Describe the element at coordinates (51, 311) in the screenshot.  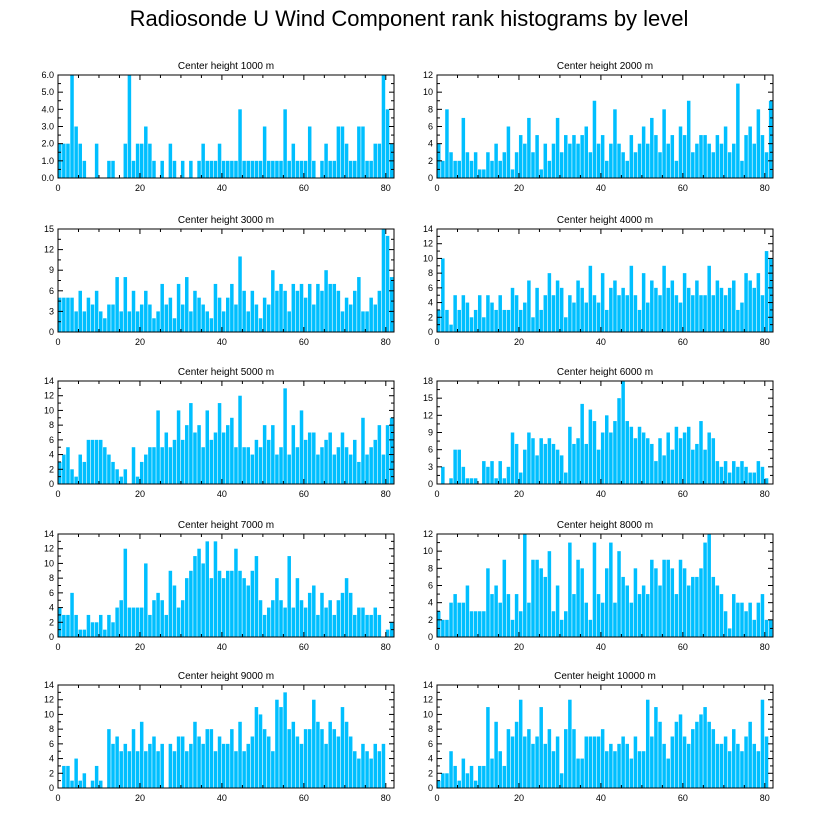
I see `y-tick-label: 3` at that location.